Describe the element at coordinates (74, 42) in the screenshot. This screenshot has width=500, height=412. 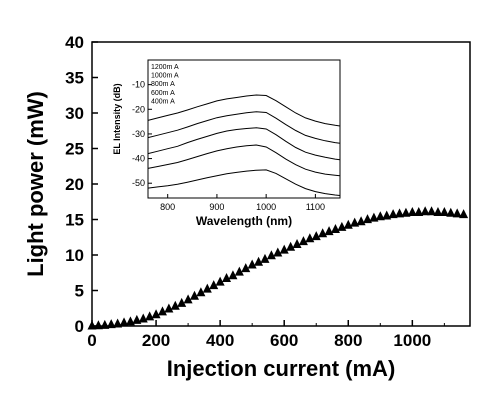
I see `main-y-tick-label: 40` at that location.